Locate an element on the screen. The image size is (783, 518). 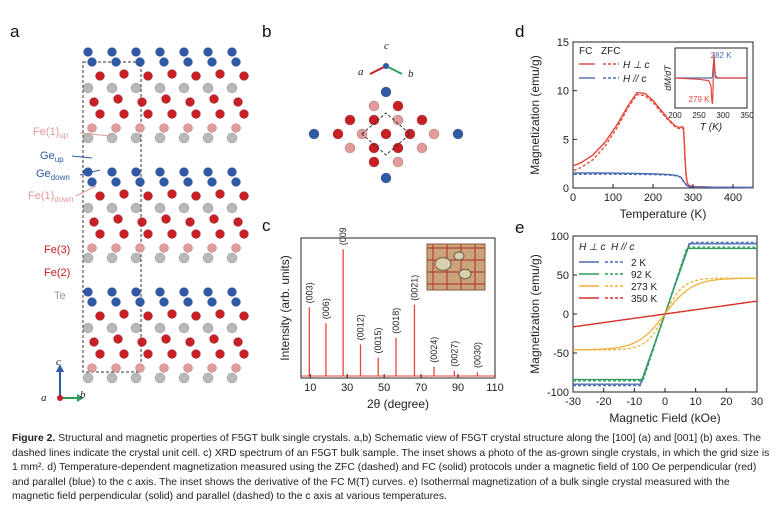
legend-perp: H ⊥ c is located at coordinates (592, 247).